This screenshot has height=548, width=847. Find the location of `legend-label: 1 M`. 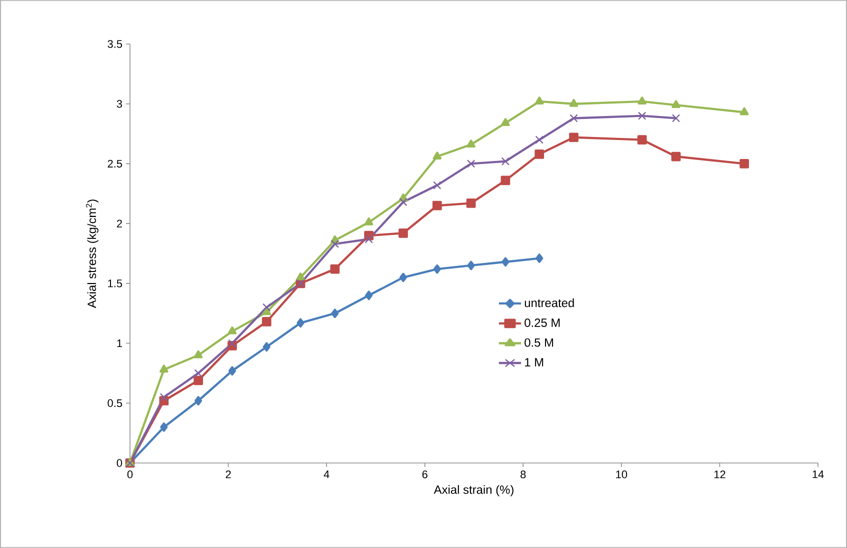

legend-label: 1 M is located at coordinates (534, 362).